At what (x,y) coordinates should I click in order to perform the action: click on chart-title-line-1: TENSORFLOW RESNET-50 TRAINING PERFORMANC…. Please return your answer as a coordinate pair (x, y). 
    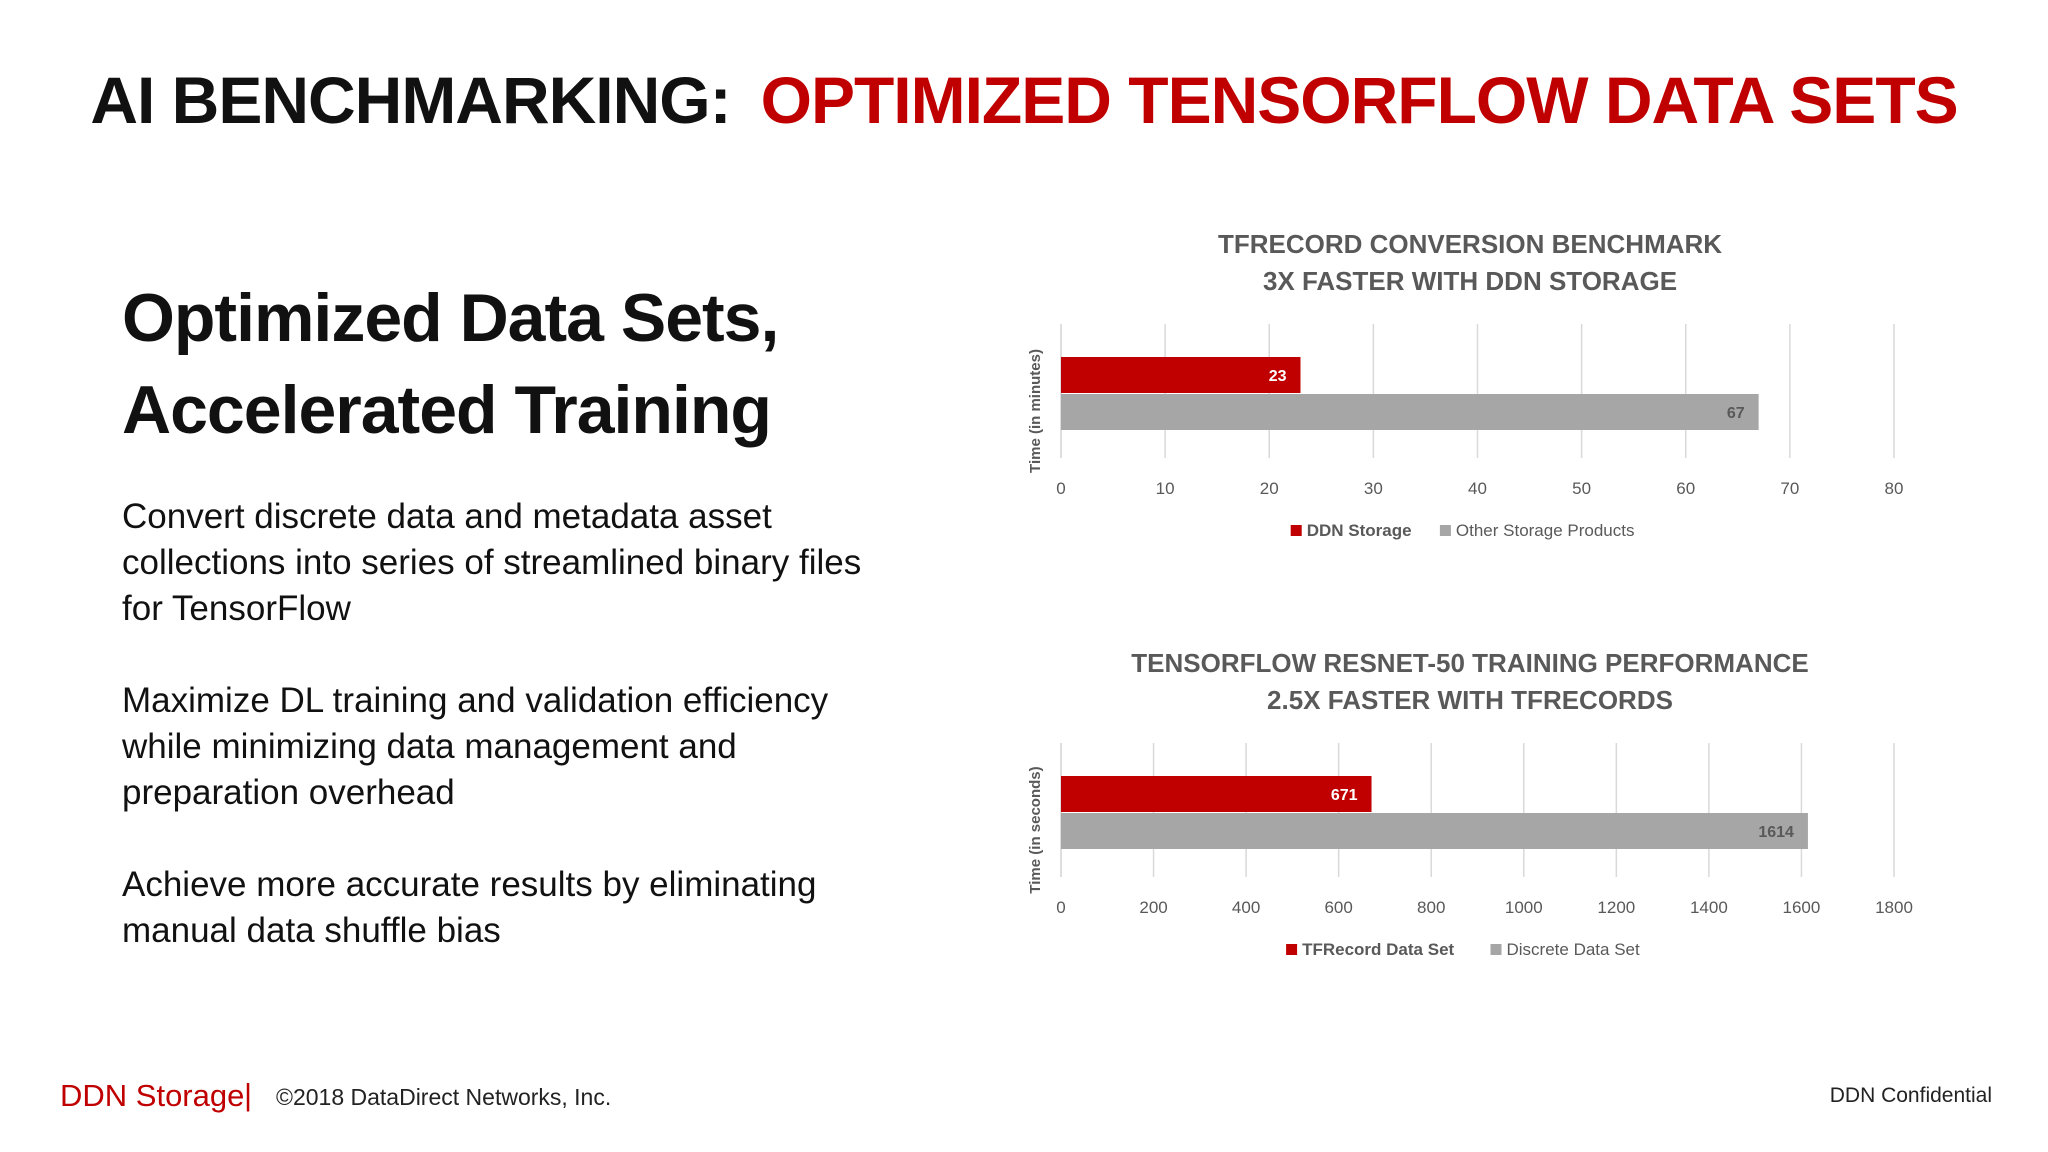
    Looking at the image, I should click on (1470, 663).